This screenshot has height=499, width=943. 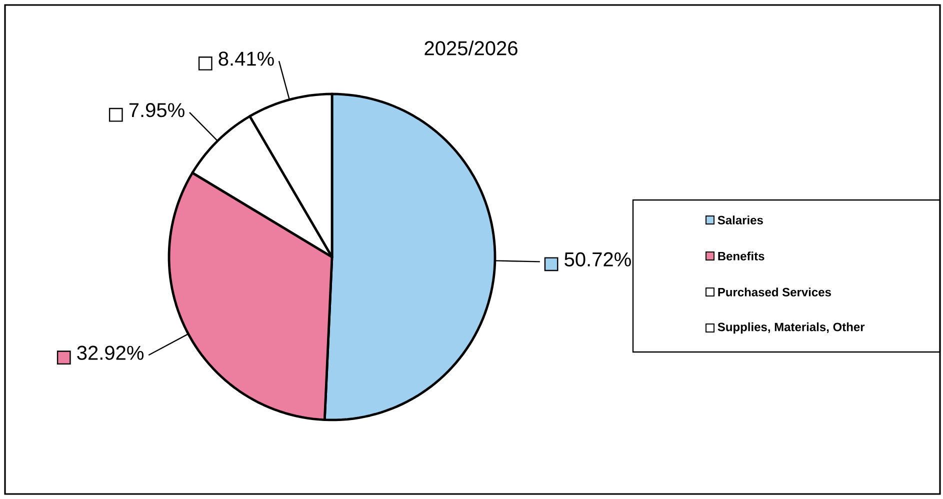 I want to click on legend-label: Purchased Services, so click(x=774, y=292).